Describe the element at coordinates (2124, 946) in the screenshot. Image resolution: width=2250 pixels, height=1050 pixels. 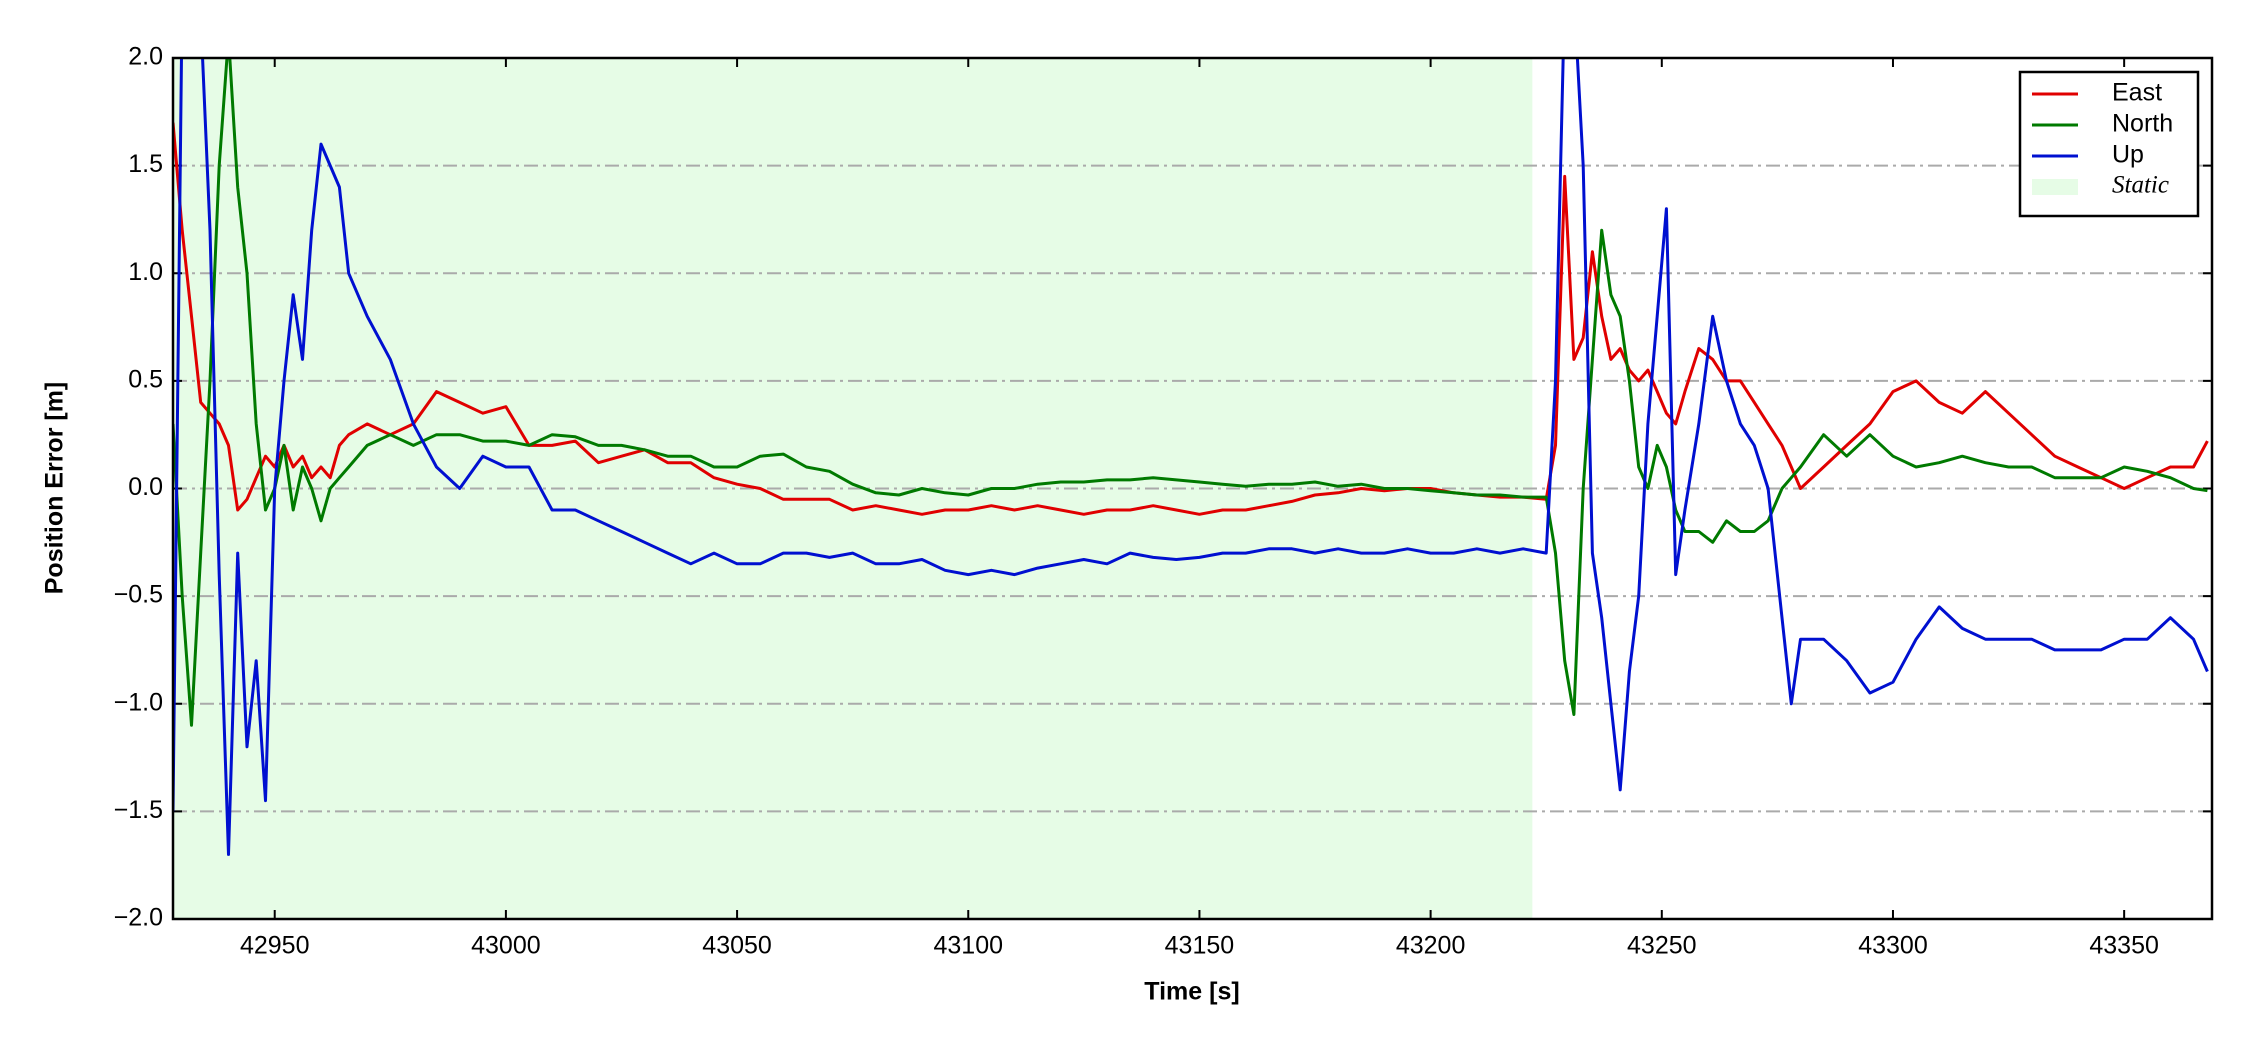
I see `x-tick-label: 43350` at that location.